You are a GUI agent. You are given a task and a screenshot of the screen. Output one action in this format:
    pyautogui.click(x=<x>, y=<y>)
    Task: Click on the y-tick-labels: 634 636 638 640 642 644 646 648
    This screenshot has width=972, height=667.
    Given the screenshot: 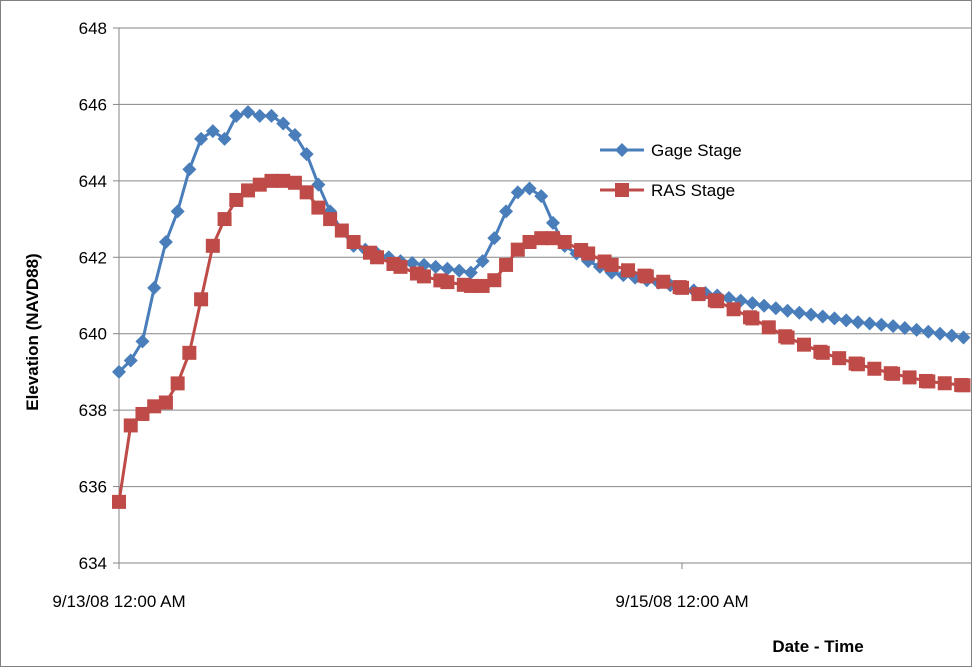 What is the action you would take?
    pyautogui.click(x=93, y=296)
    